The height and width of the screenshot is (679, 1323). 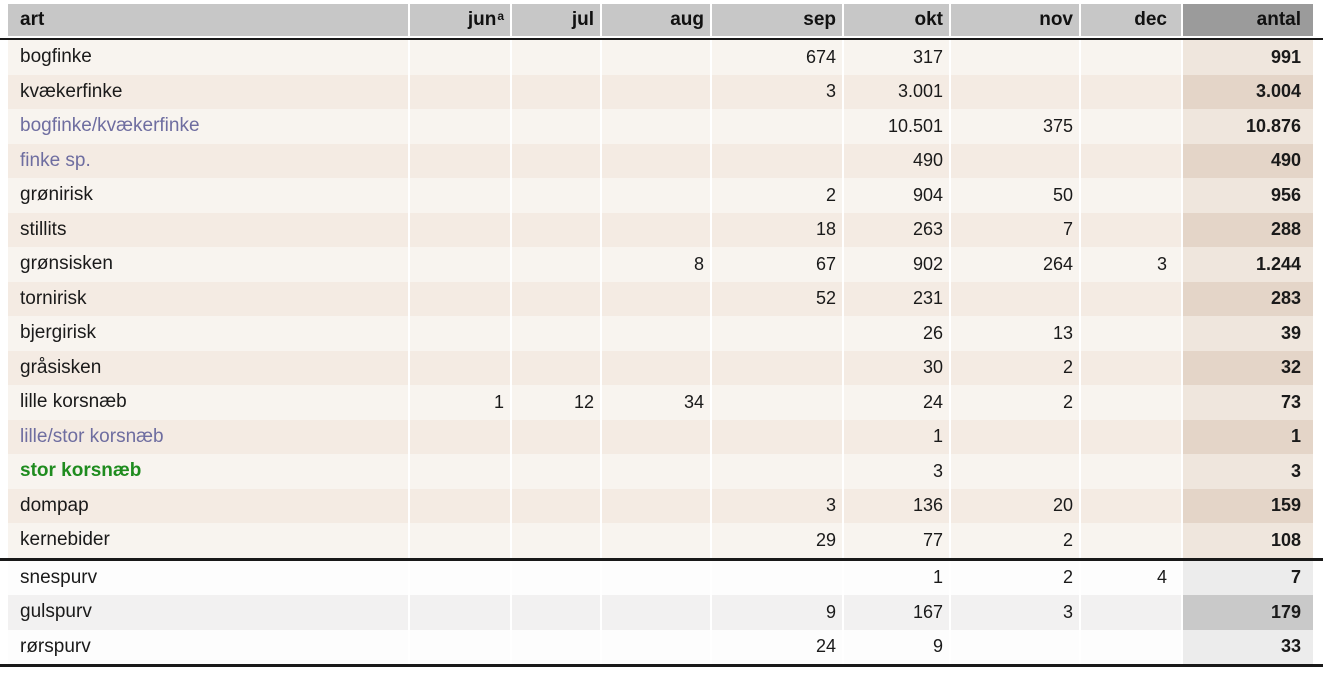 What do you see at coordinates (208, 195) in the screenshot?
I see `species-name: grønirisk` at bounding box center [208, 195].